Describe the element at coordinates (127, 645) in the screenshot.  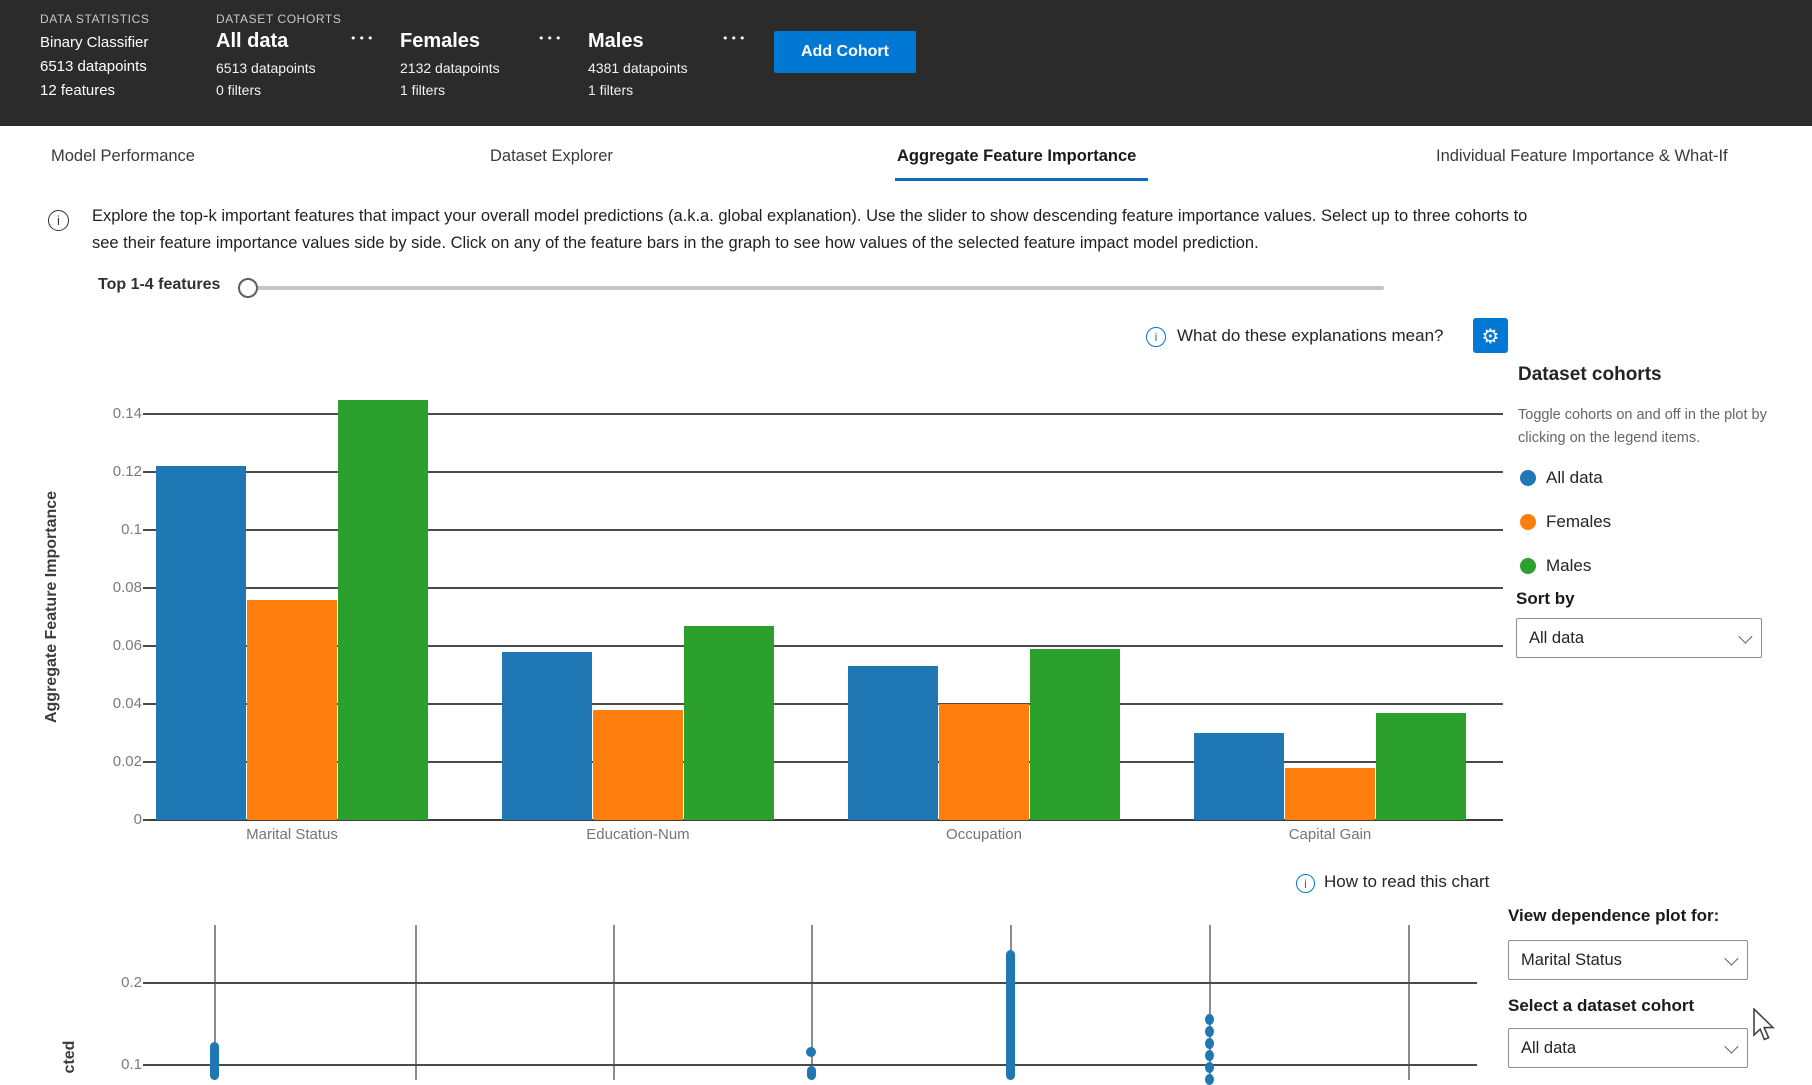
I see `y-tick-label: 0.06` at that location.